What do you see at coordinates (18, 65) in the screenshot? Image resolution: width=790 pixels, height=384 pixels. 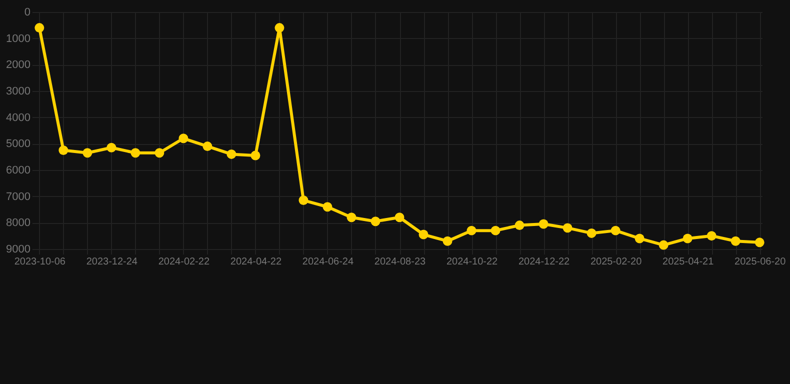 I see `y-tick-label: 2000` at bounding box center [18, 65].